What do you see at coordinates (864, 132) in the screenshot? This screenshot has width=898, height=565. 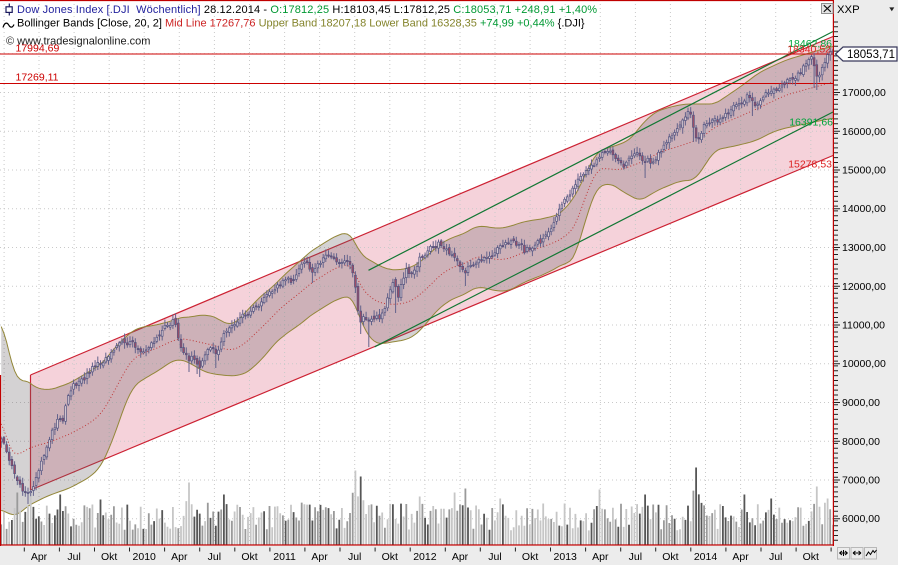 I see `svg-text: 16000,00` at bounding box center [864, 132].